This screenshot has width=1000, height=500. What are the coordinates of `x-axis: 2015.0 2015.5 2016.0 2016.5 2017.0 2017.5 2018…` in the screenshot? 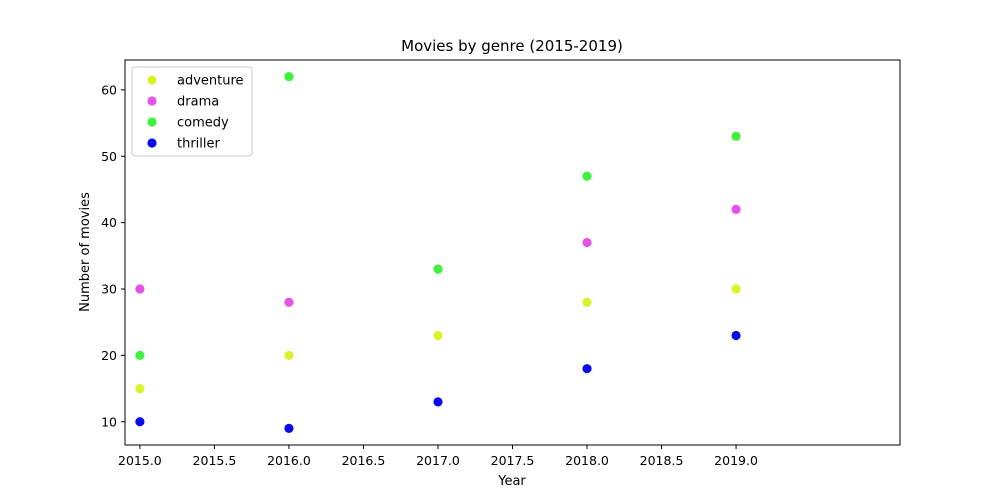 It's located at (438, 456).